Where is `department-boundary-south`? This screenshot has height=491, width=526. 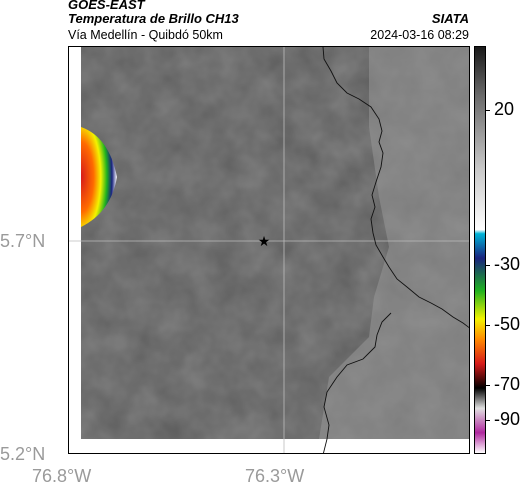 department-boundary-south is located at coordinates (357, 382).